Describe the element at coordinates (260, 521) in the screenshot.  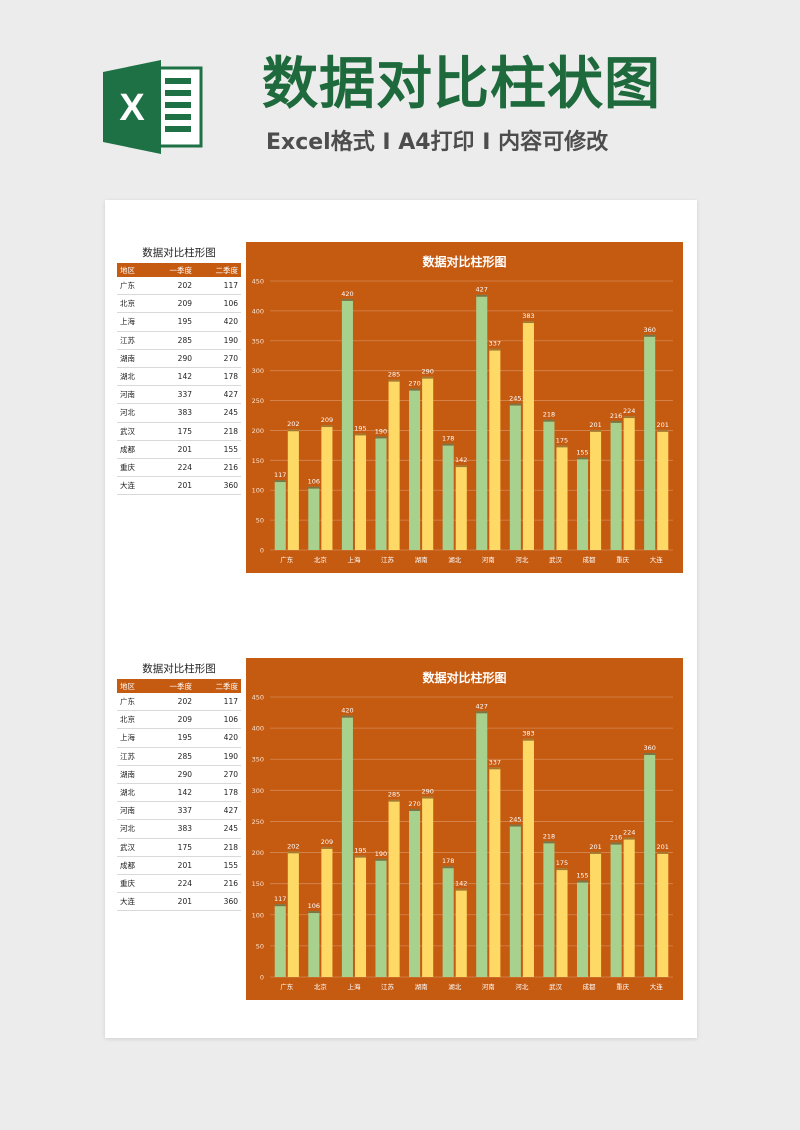
I see `y-tick-label: 50` at that location.